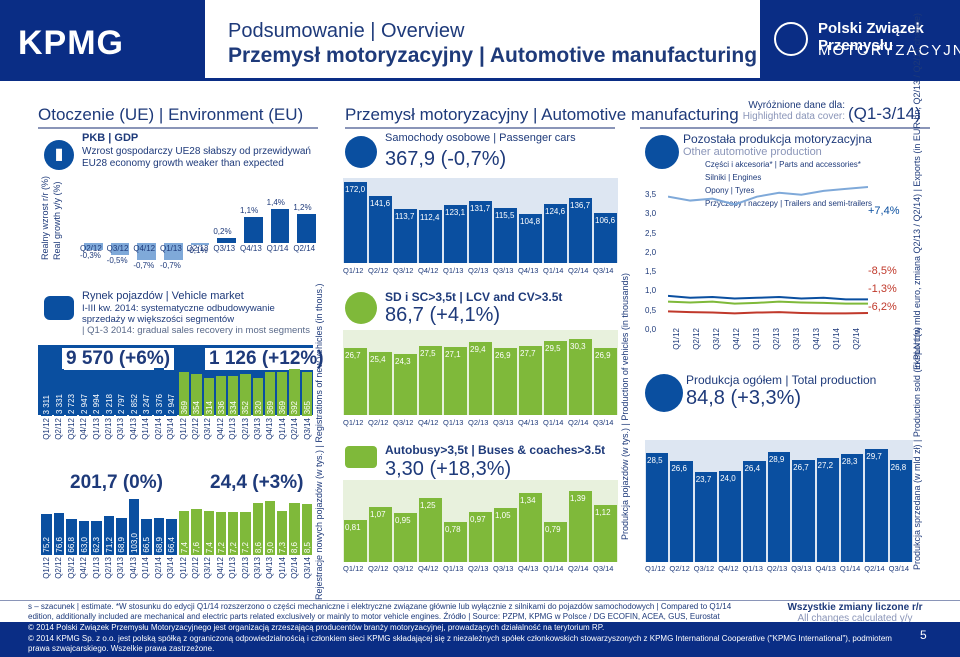  Describe the element at coordinates (662, 152) in the screenshot. I see `gears-icon` at that location.